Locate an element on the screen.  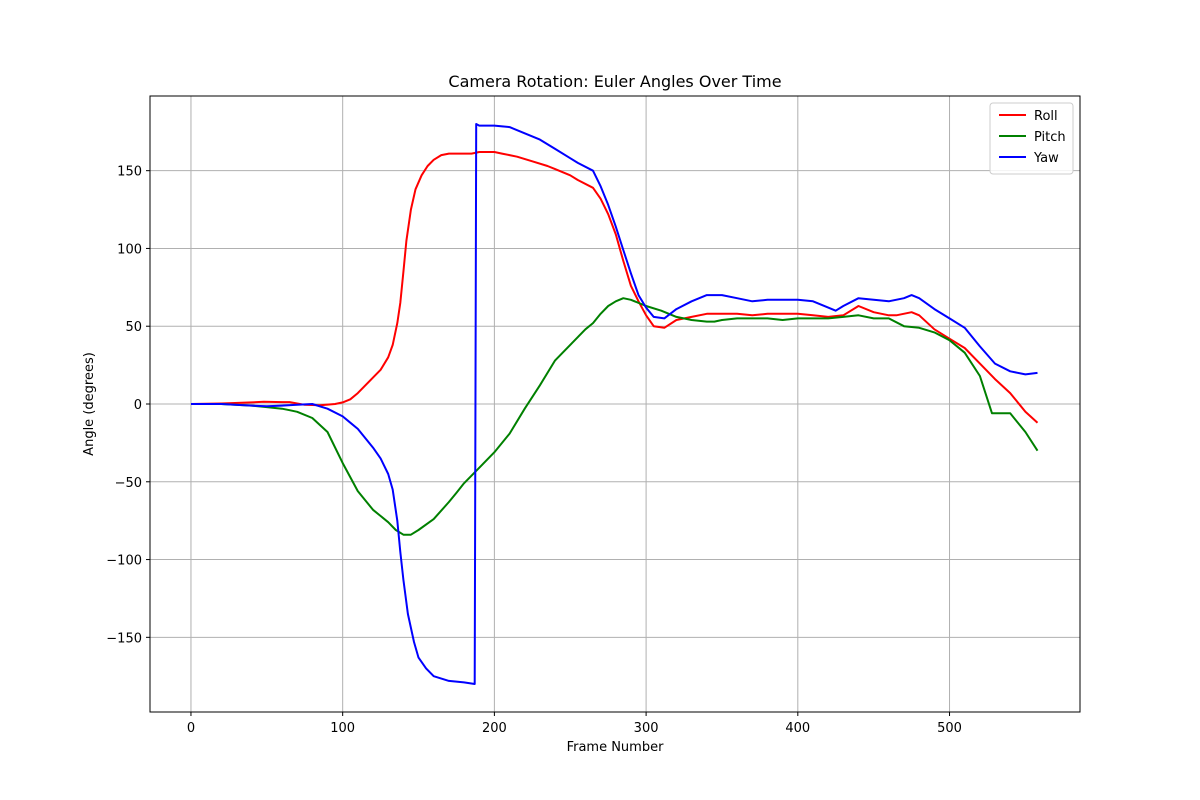
x-tick-label: 400 is located at coordinates (797, 728).